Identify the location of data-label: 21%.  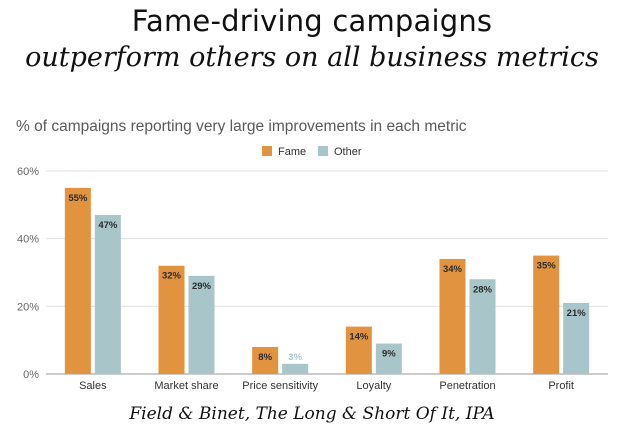
(577, 313).